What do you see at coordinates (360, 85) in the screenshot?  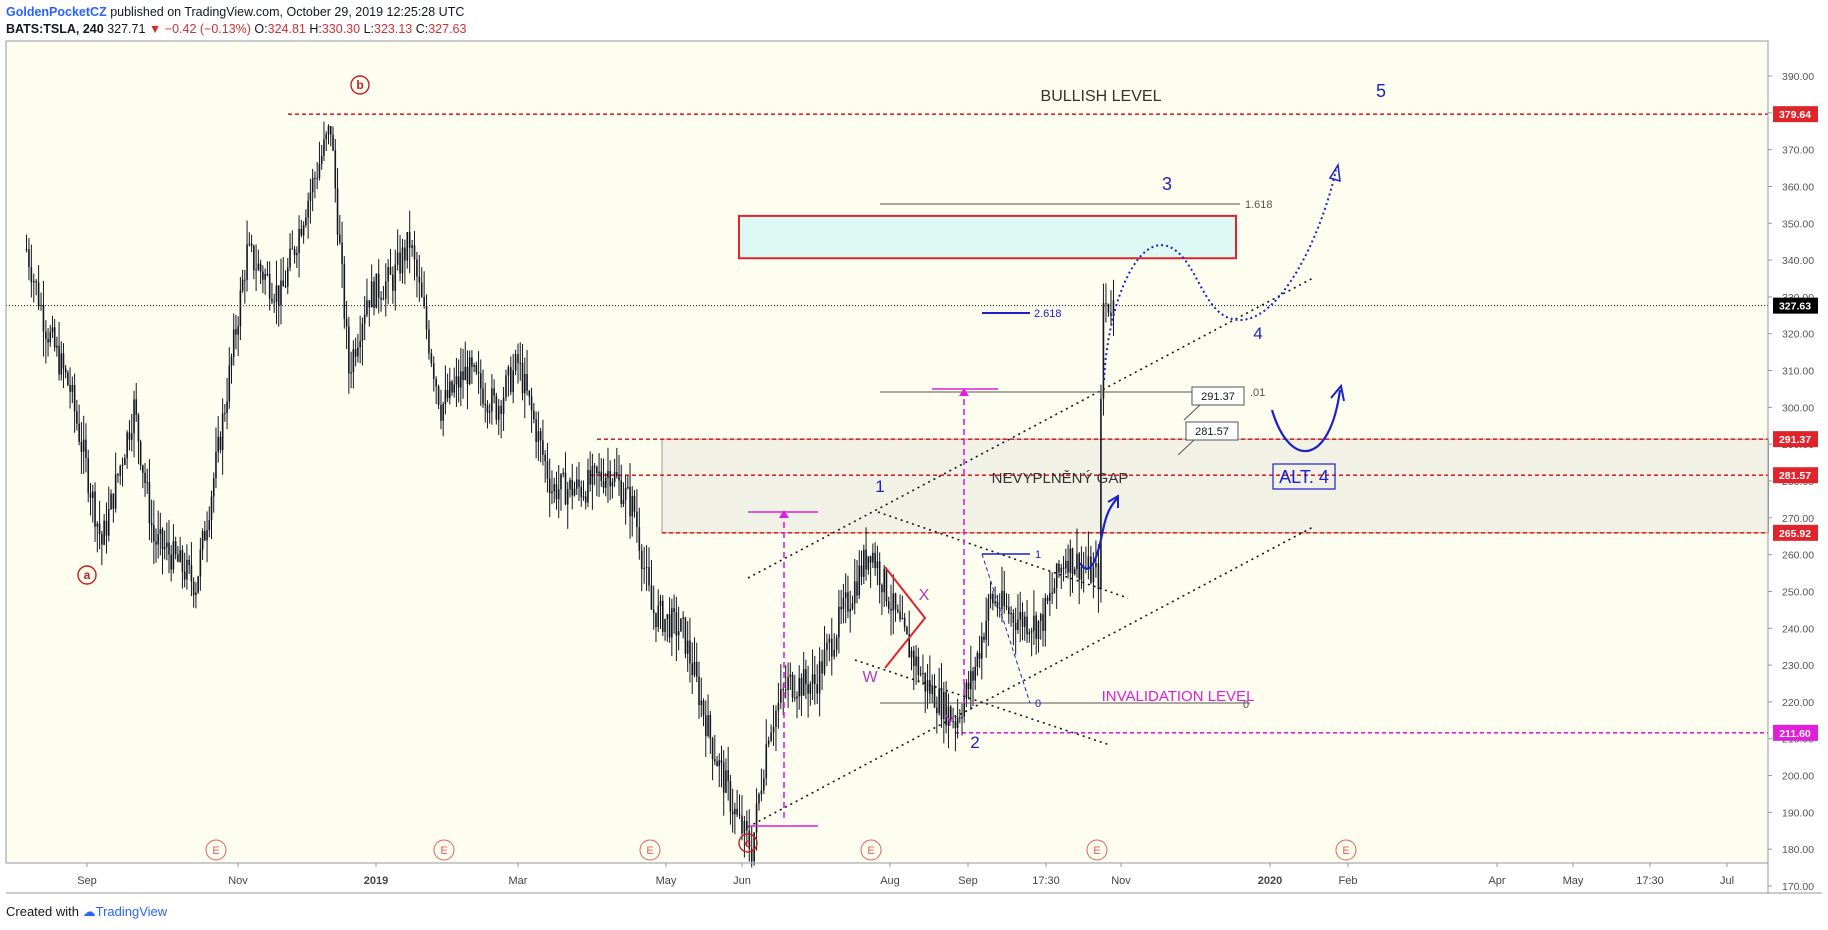 I see `wave-b-label-circle` at bounding box center [360, 85].